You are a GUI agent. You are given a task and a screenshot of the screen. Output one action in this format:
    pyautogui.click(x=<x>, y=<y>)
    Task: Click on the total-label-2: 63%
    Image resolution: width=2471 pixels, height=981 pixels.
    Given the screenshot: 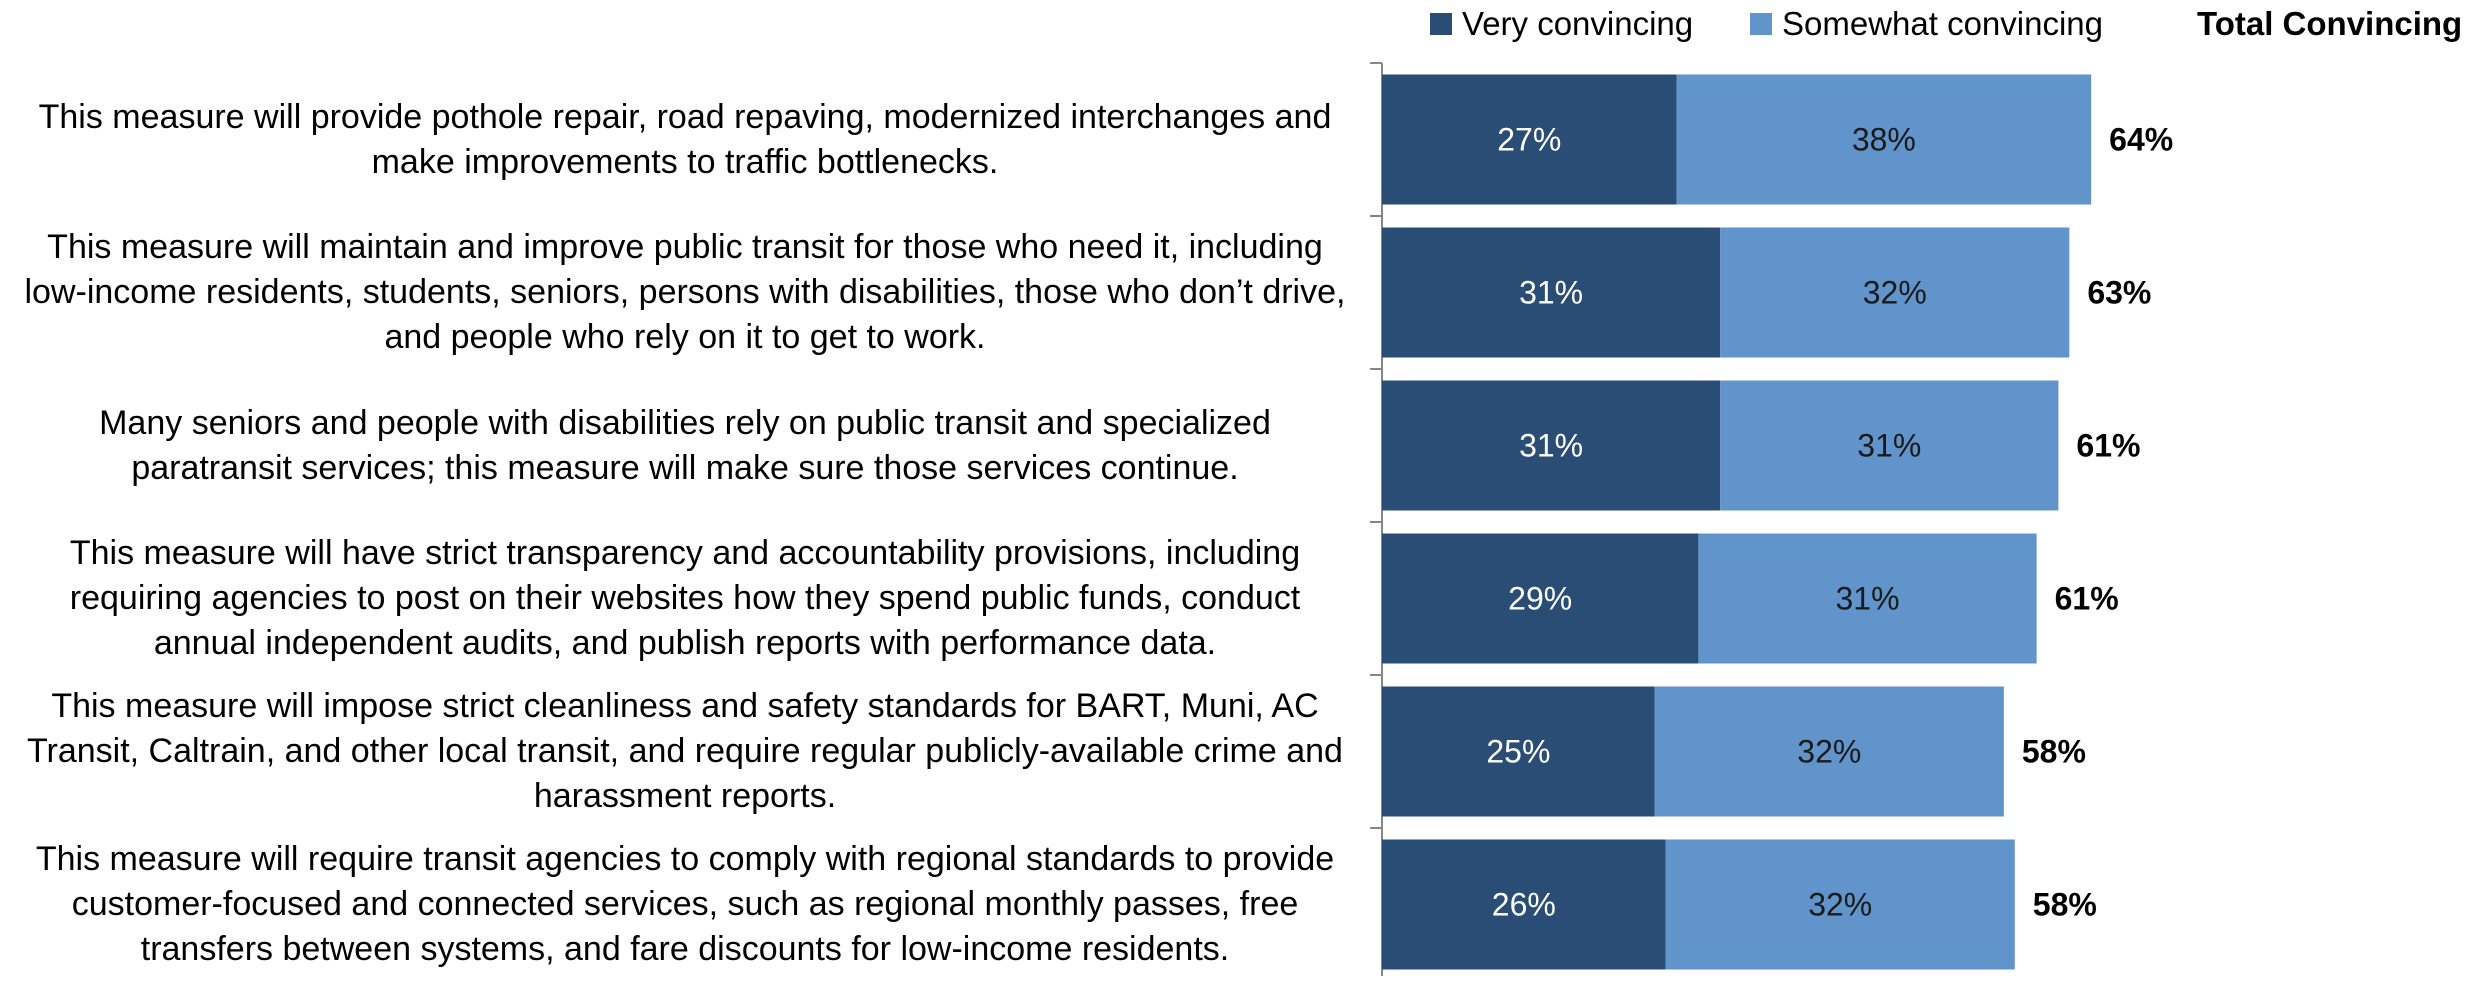 What is the action you would take?
    pyautogui.click(x=2119, y=293)
    